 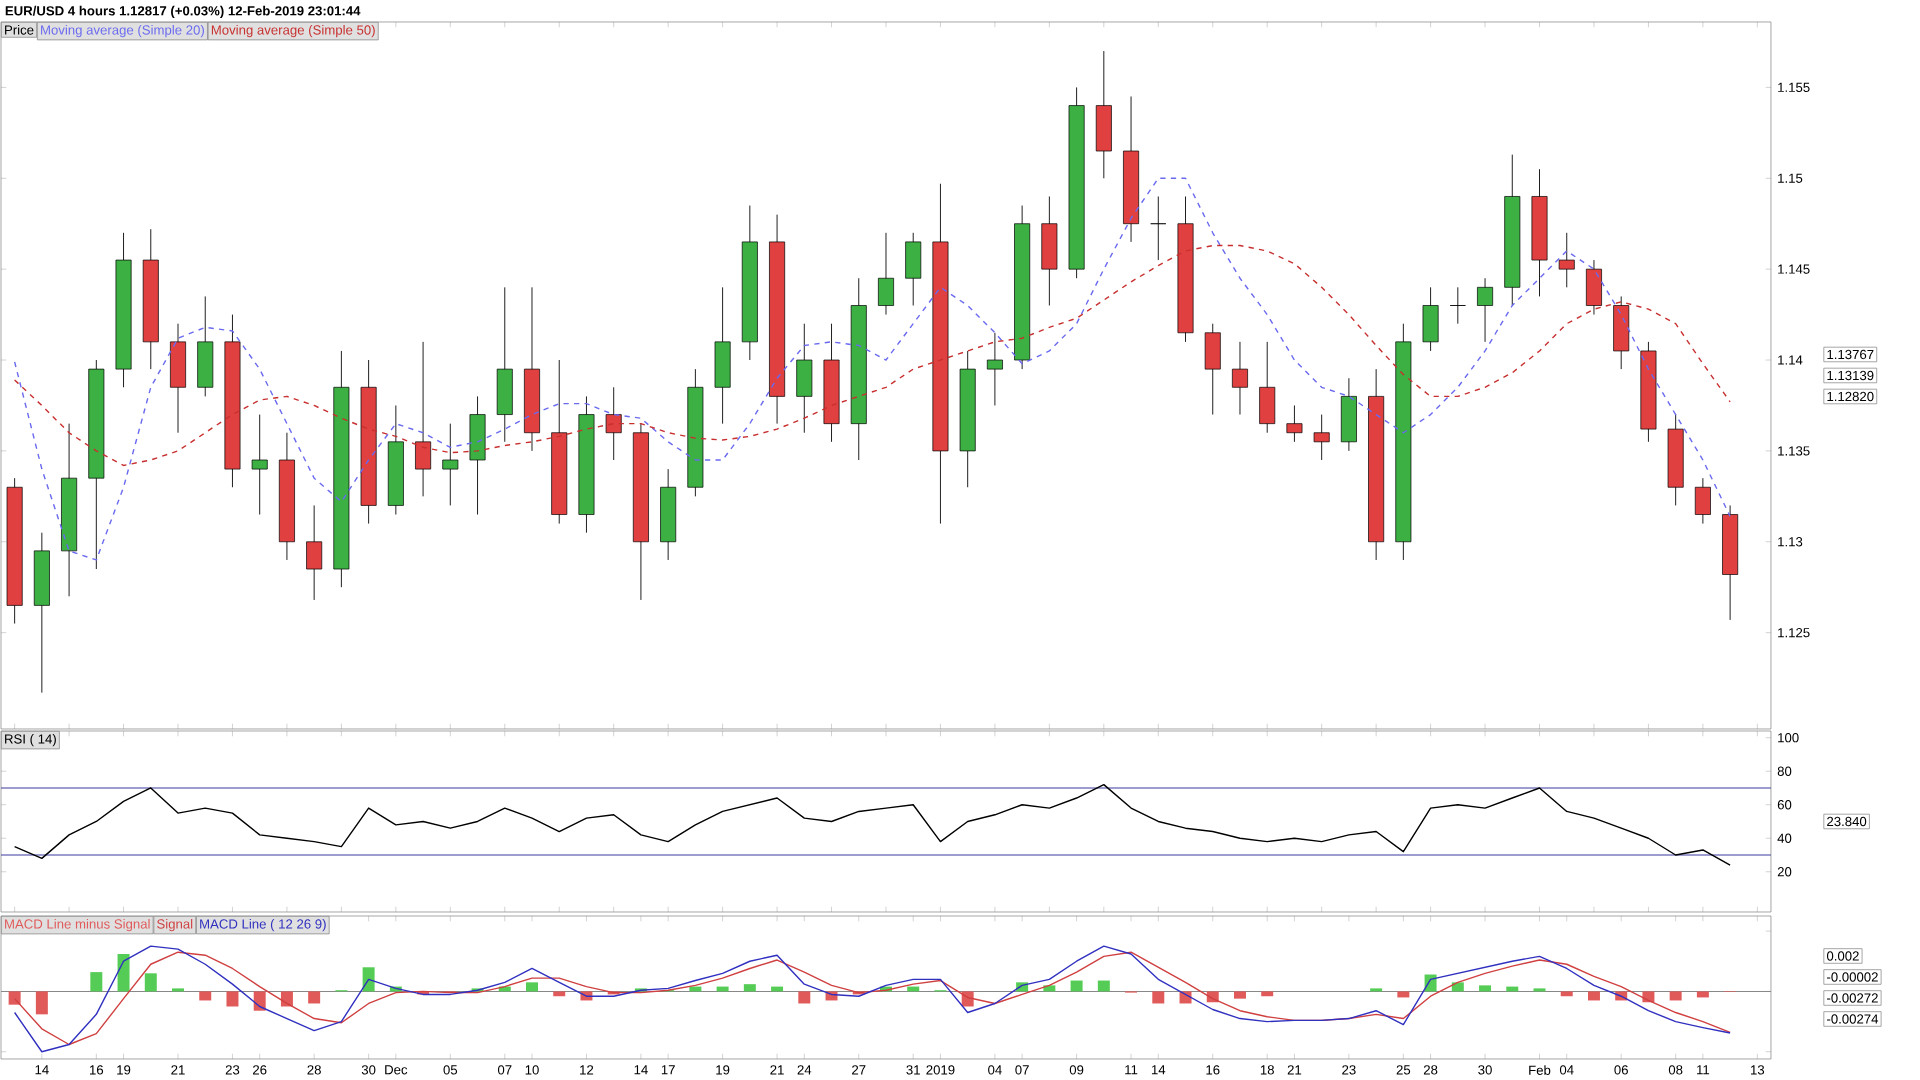 What do you see at coordinates (1794, 269) in the screenshot?
I see `y-tick-label: 1.145` at bounding box center [1794, 269].